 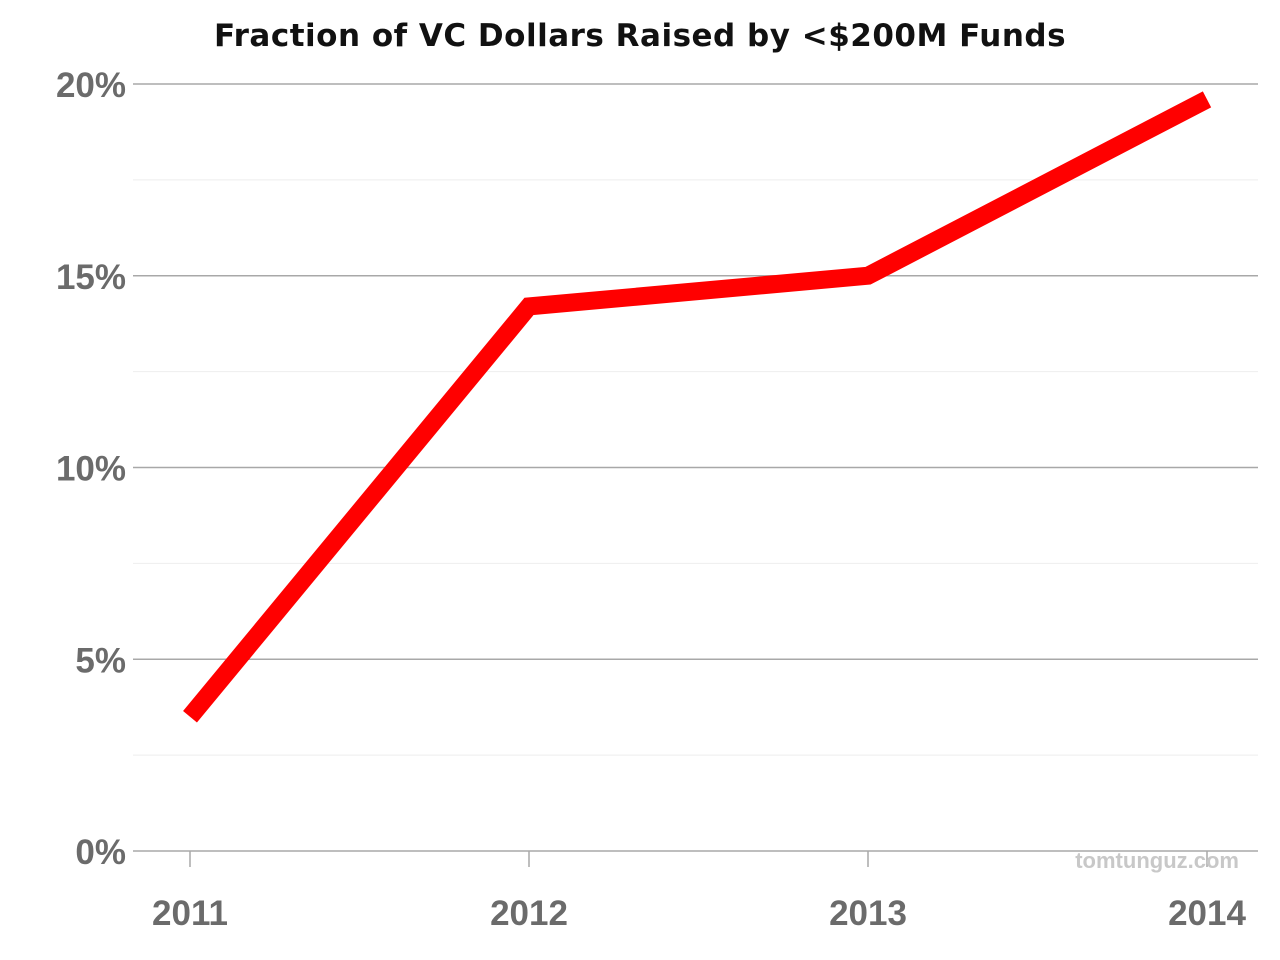 What do you see at coordinates (91, 85) in the screenshot?
I see `y-tick-label: 20%` at bounding box center [91, 85].